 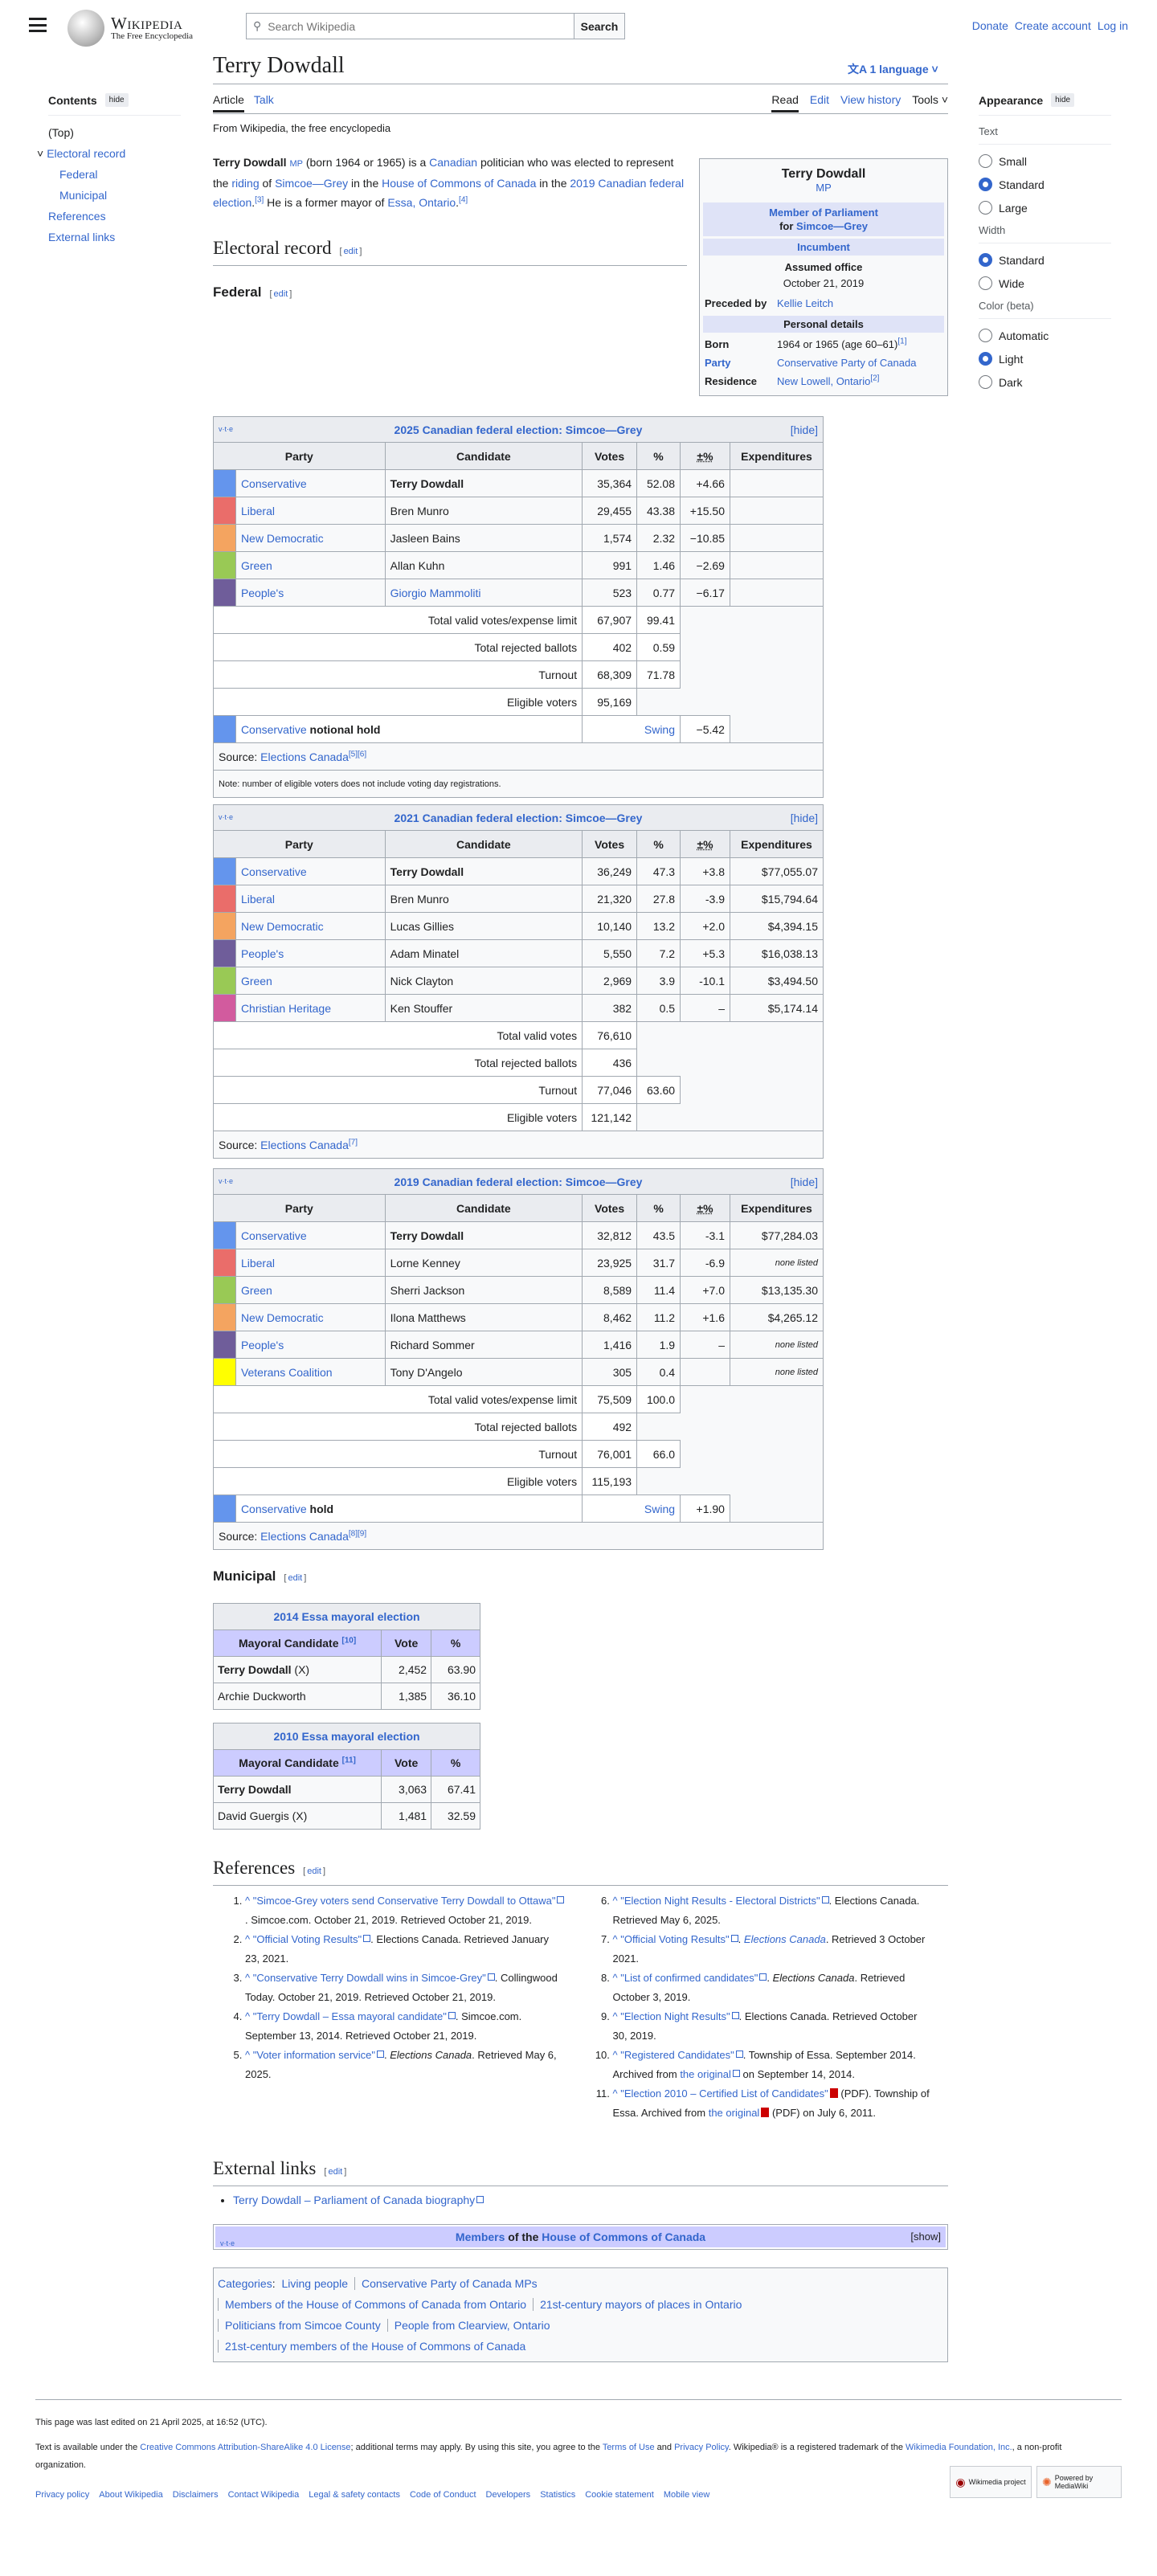 What do you see at coordinates (355, 2495) in the screenshot?
I see `footer-link: Legal & safety contacts` at bounding box center [355, 2495].